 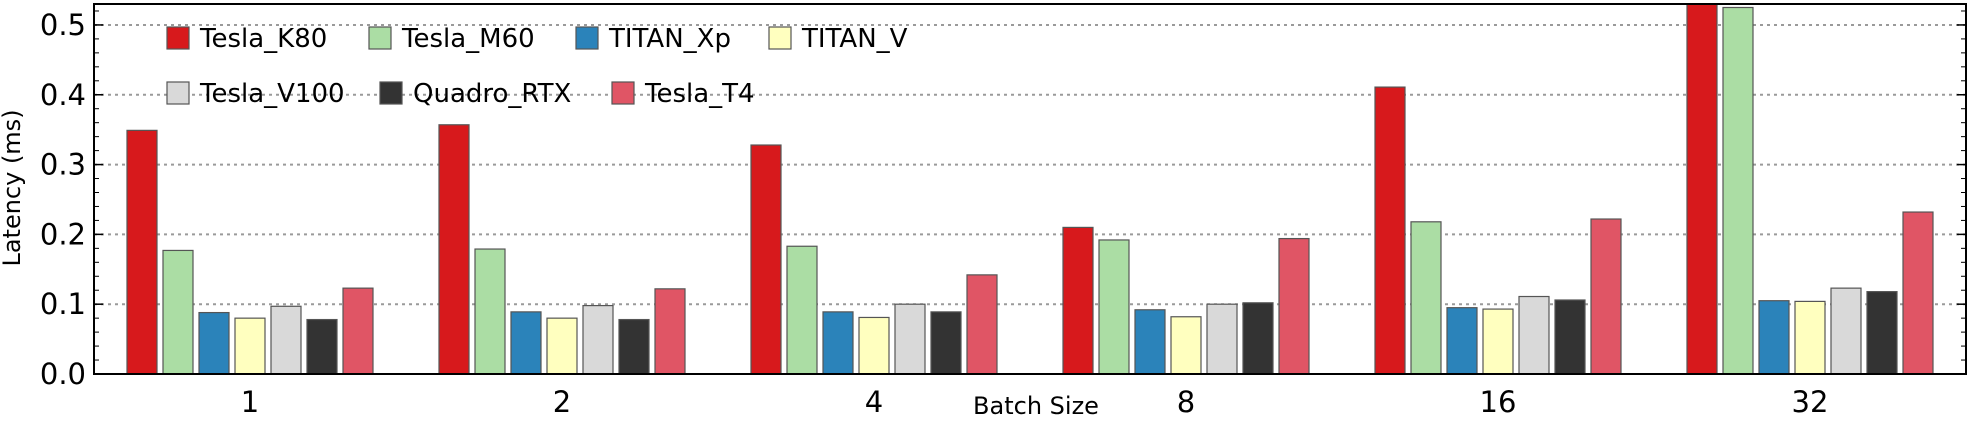 I want to click on y-tick-label: 0.3, so click(x=63, y=165).